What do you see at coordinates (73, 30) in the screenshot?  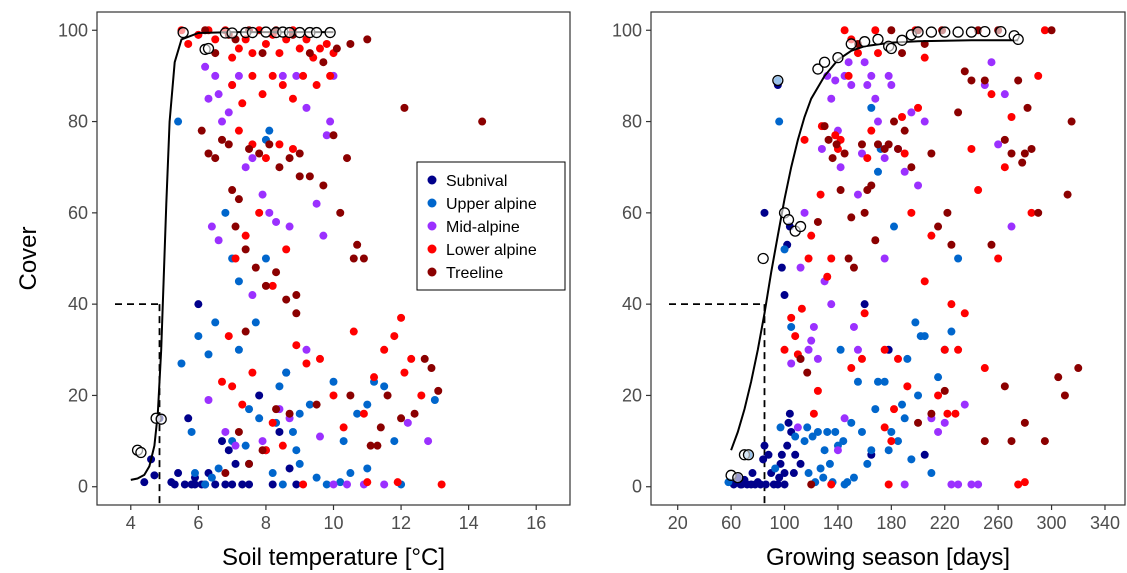 I see `y-tick-label: 100` at bounding box center [73, 30].